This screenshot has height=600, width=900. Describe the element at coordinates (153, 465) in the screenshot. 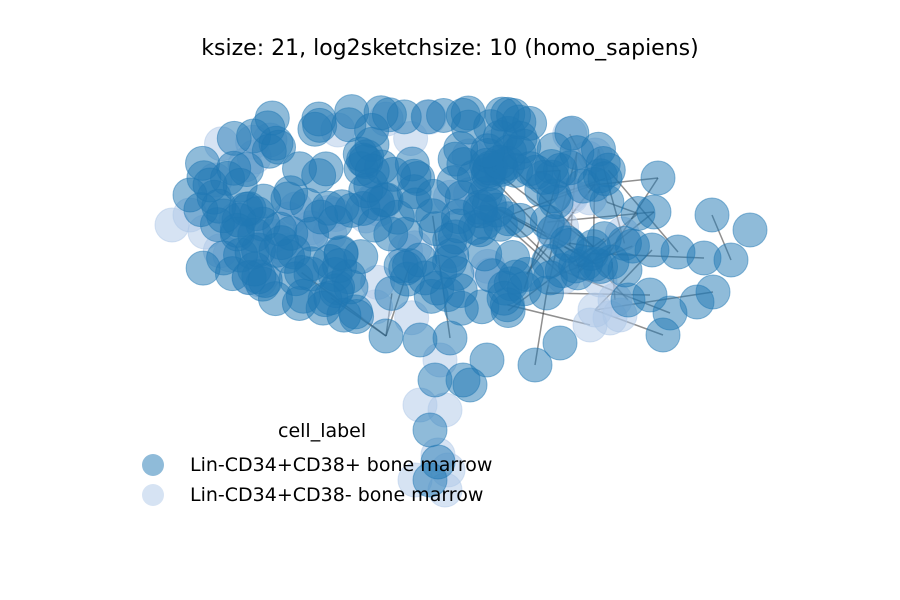

I see `legend-marker-cd38-plus` at that location.